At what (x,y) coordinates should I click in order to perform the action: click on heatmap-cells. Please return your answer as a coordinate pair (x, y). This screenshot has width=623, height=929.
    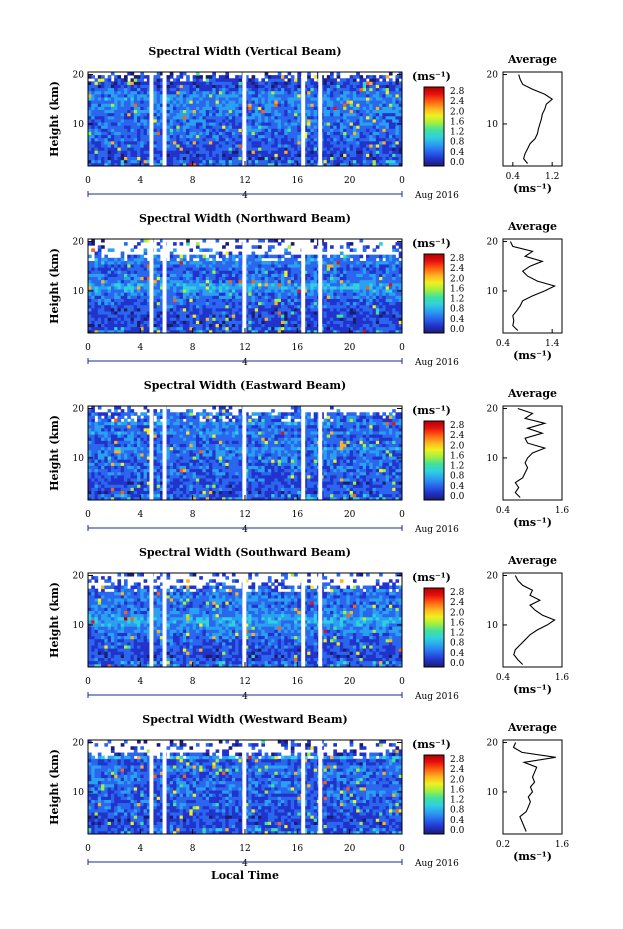
    Looking at the image, I should click on (245, 286).